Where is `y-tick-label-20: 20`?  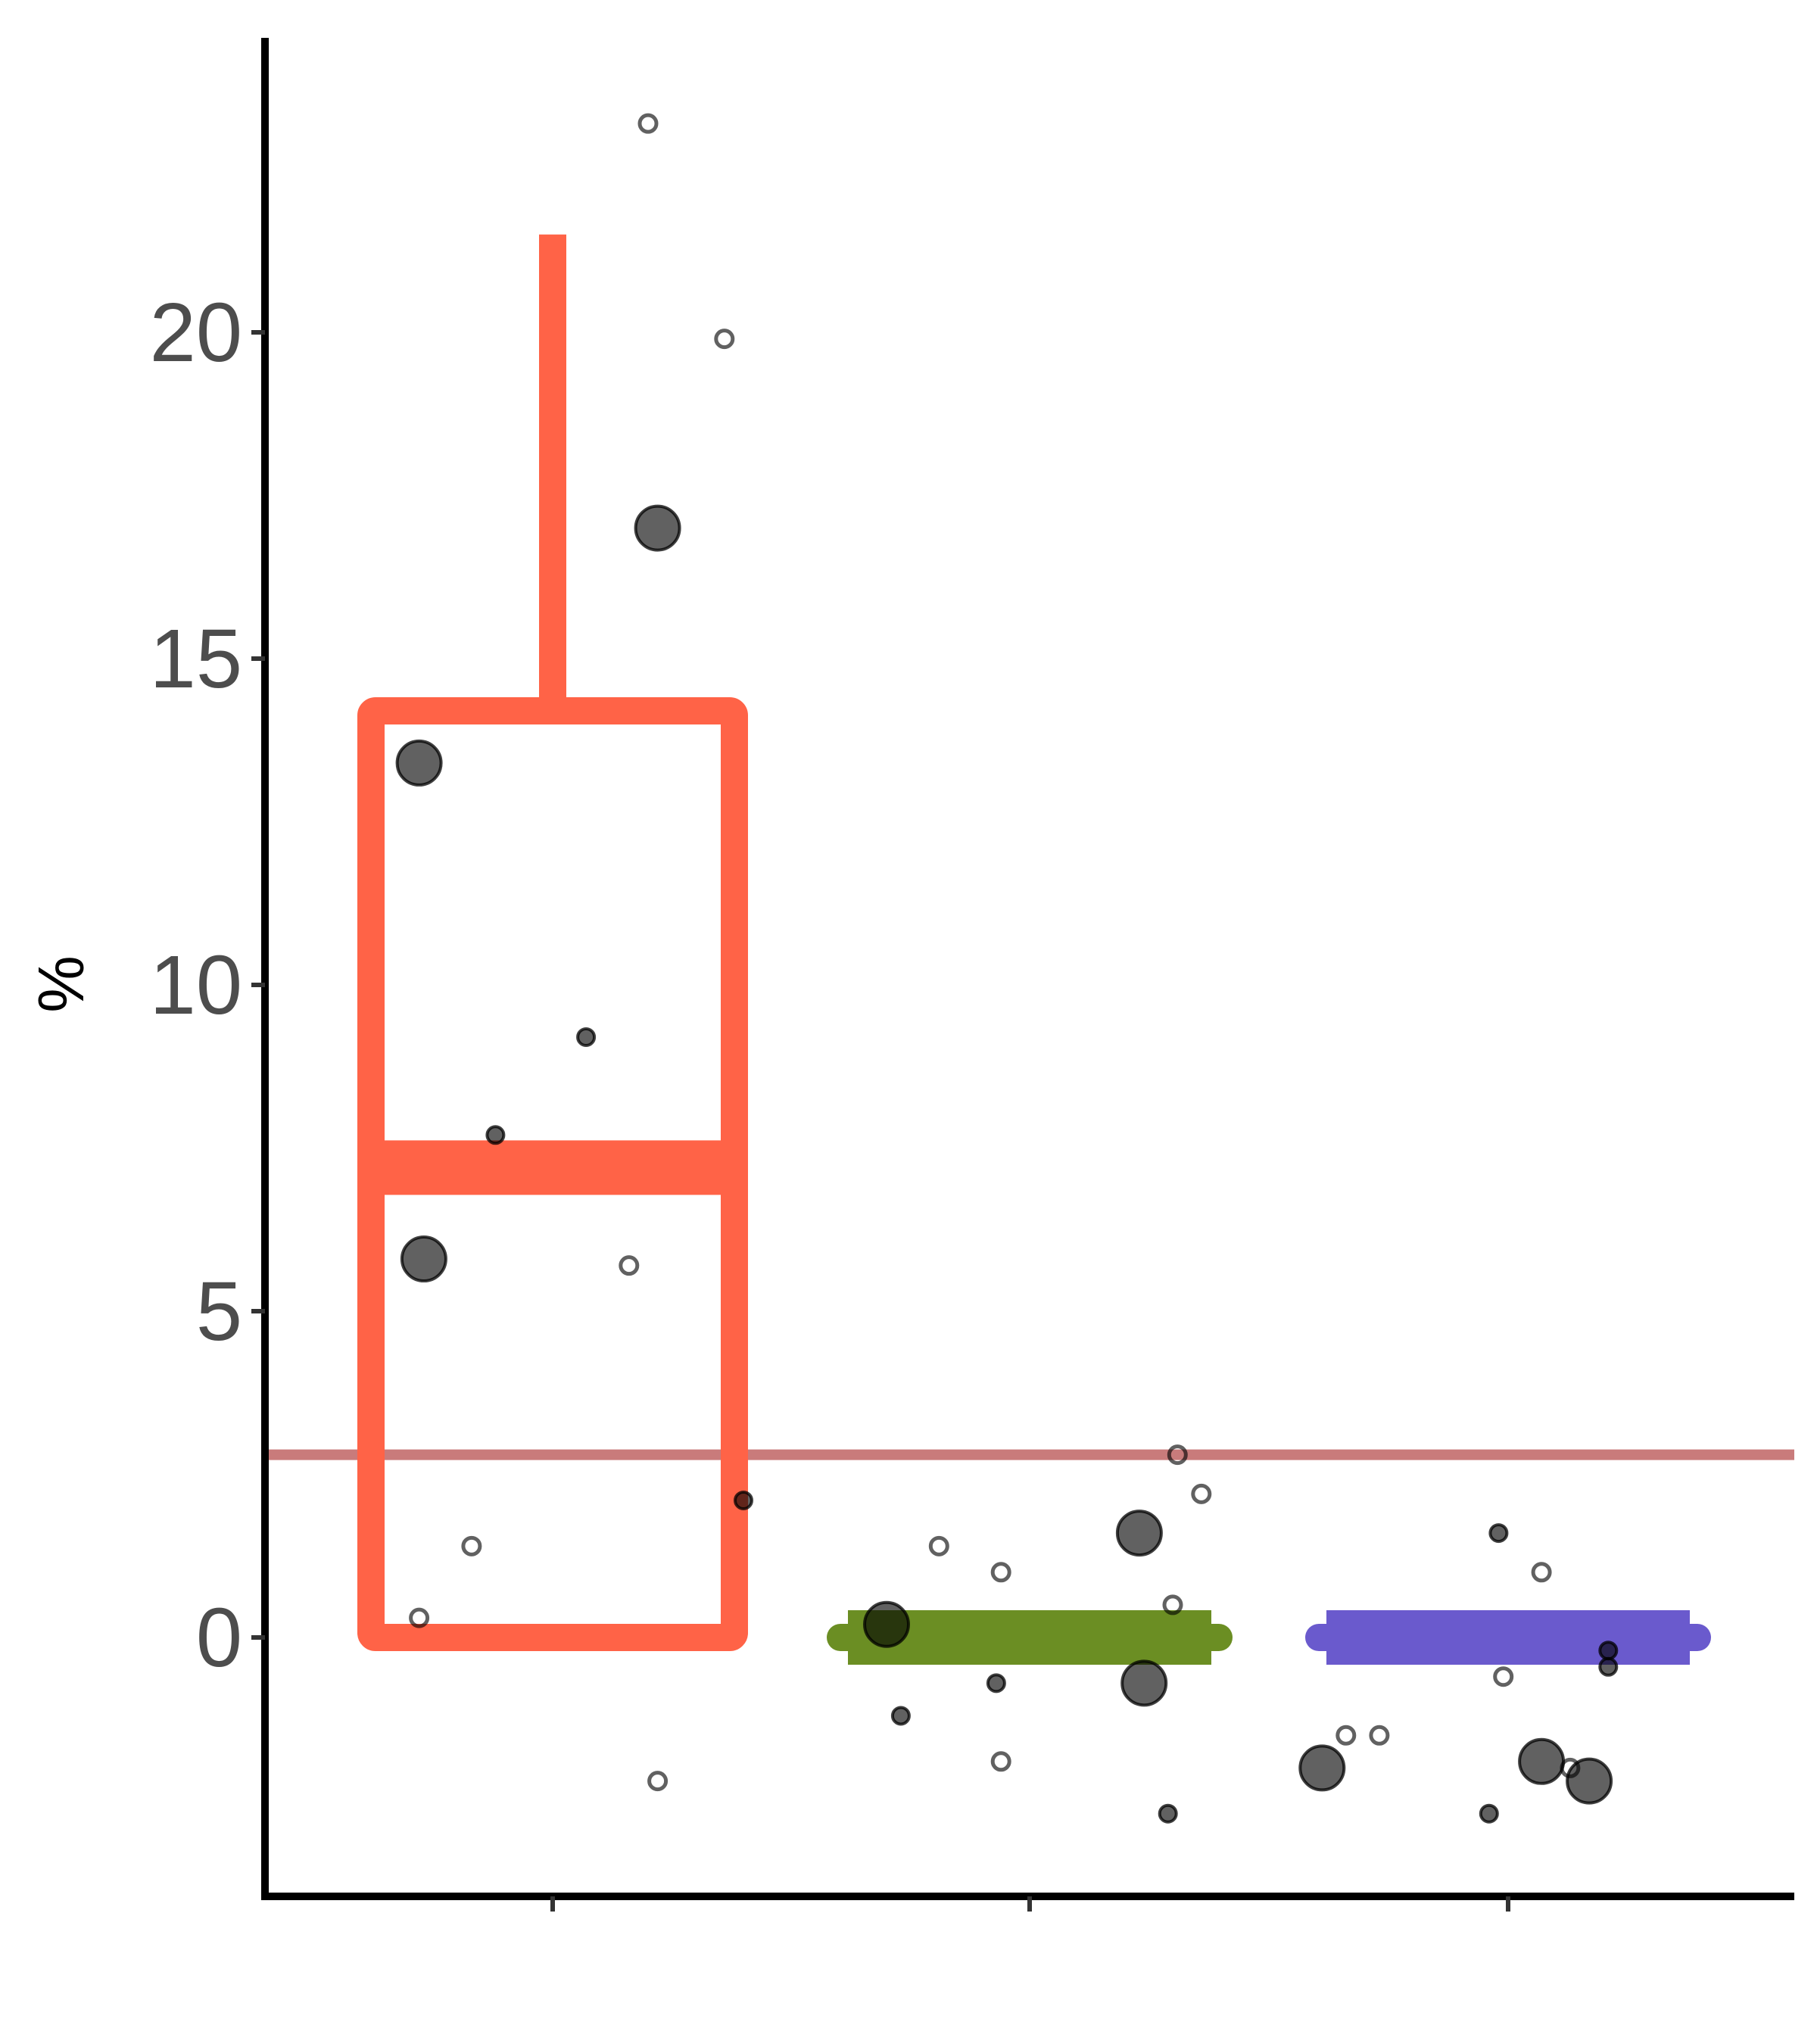
y-tick-label-20: 20 is located at coordinates (196, 332).